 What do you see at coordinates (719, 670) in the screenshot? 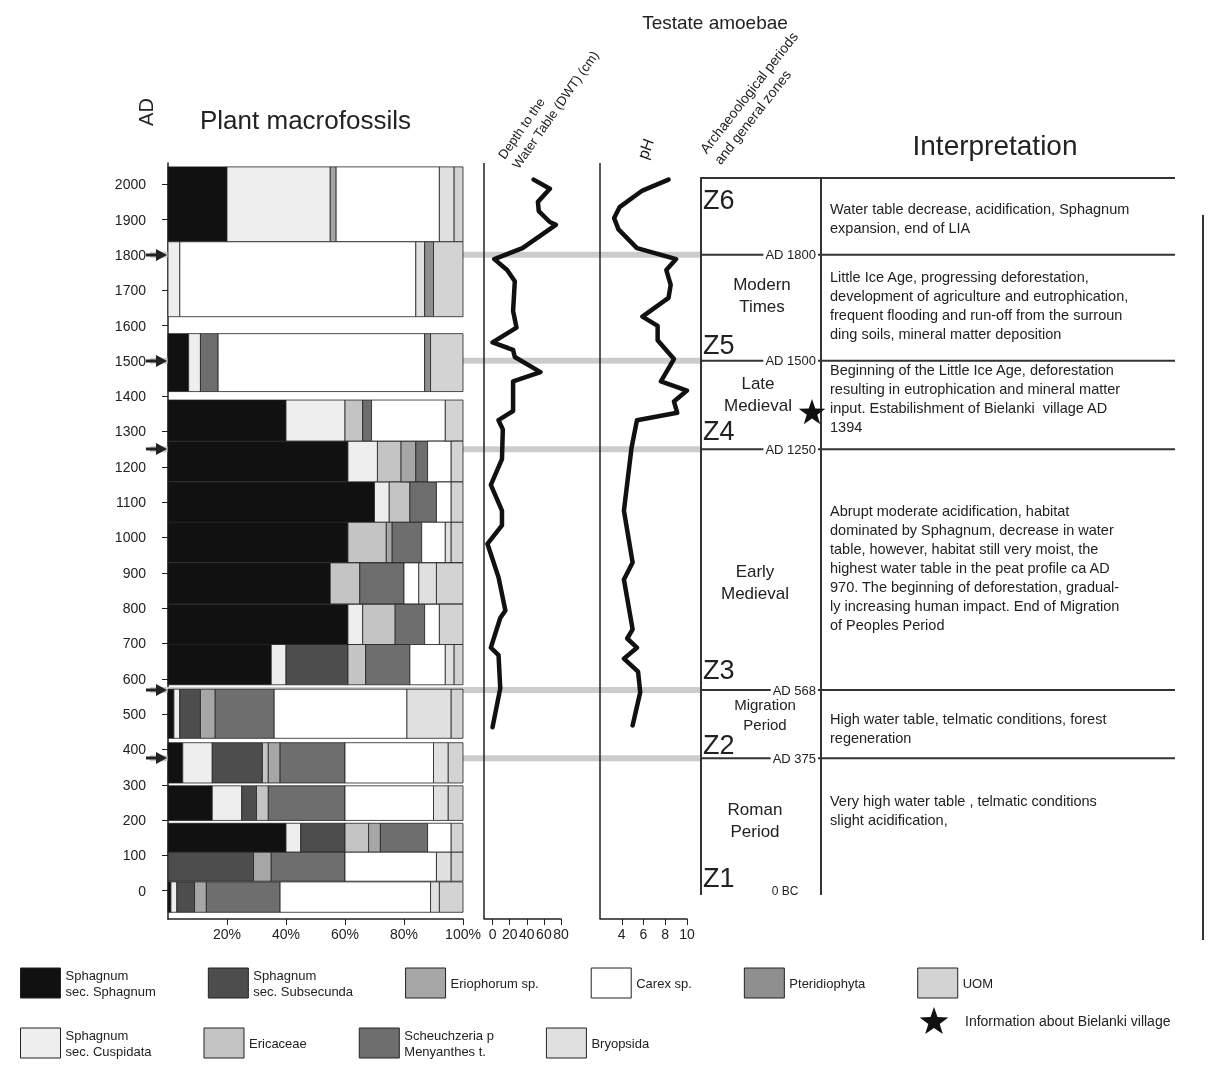
I see `text: Z3` at bounding box center [719, 670].